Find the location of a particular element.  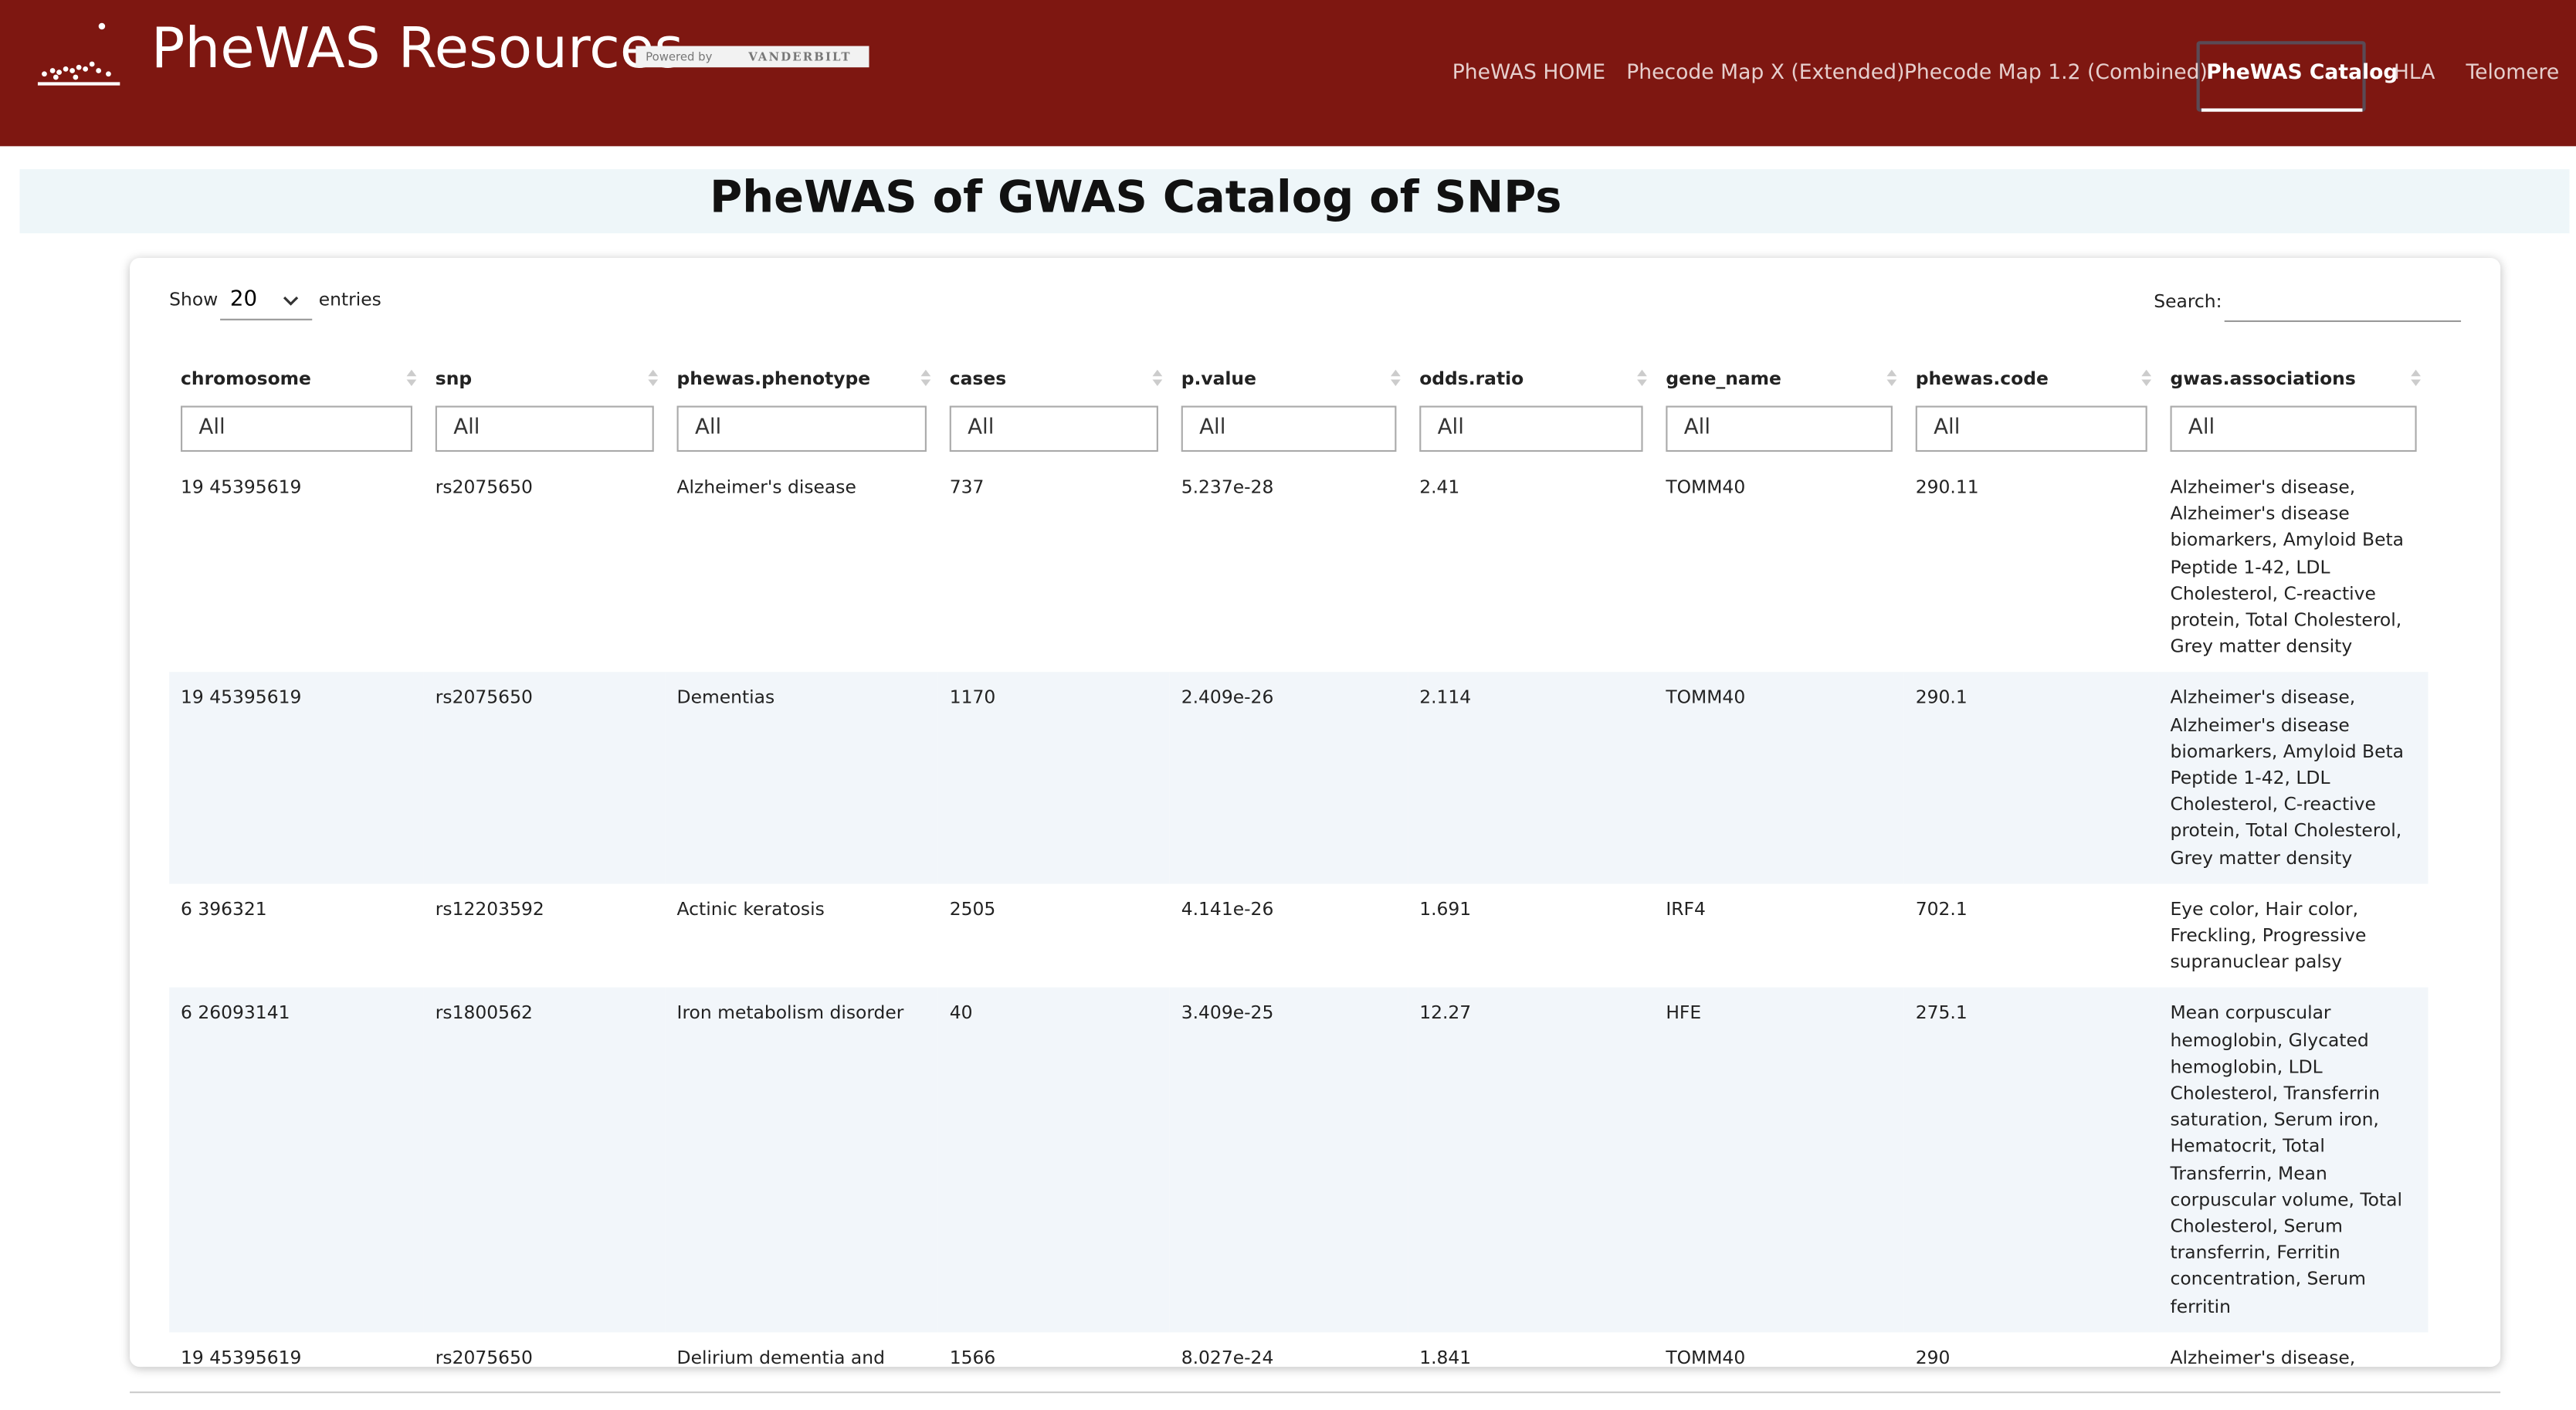

column-header: phewas.phenotype is located at coordinates (802, 378).